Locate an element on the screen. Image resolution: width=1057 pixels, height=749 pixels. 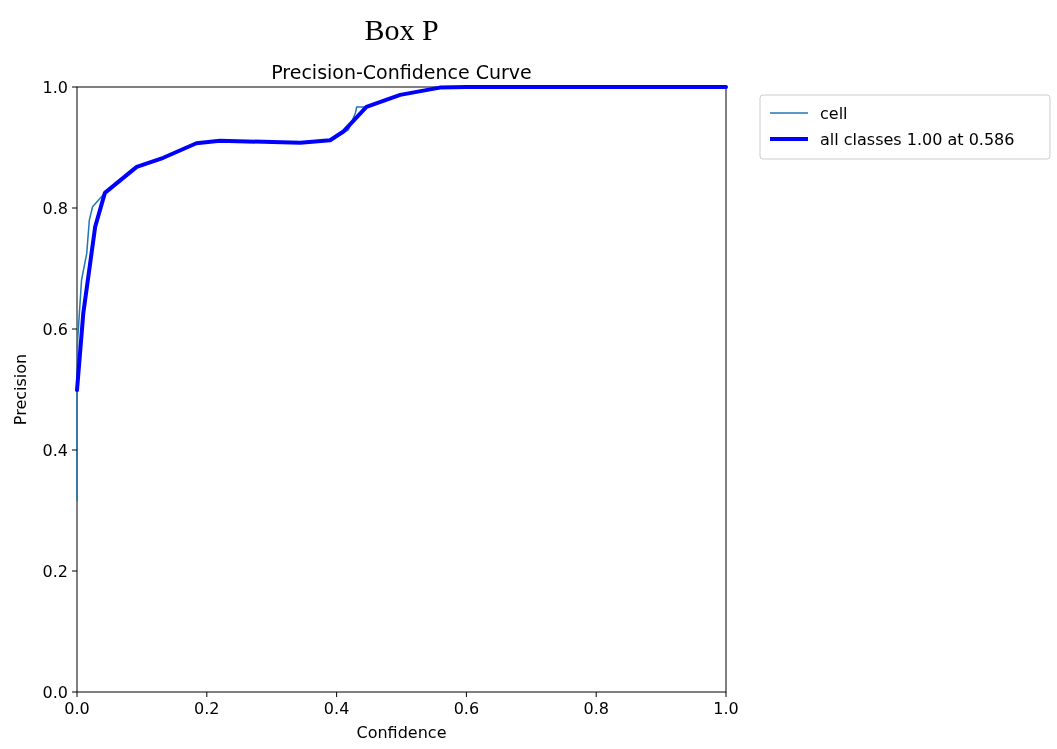
y-tick-label: 1.0 is located at coordinates (55, 87).